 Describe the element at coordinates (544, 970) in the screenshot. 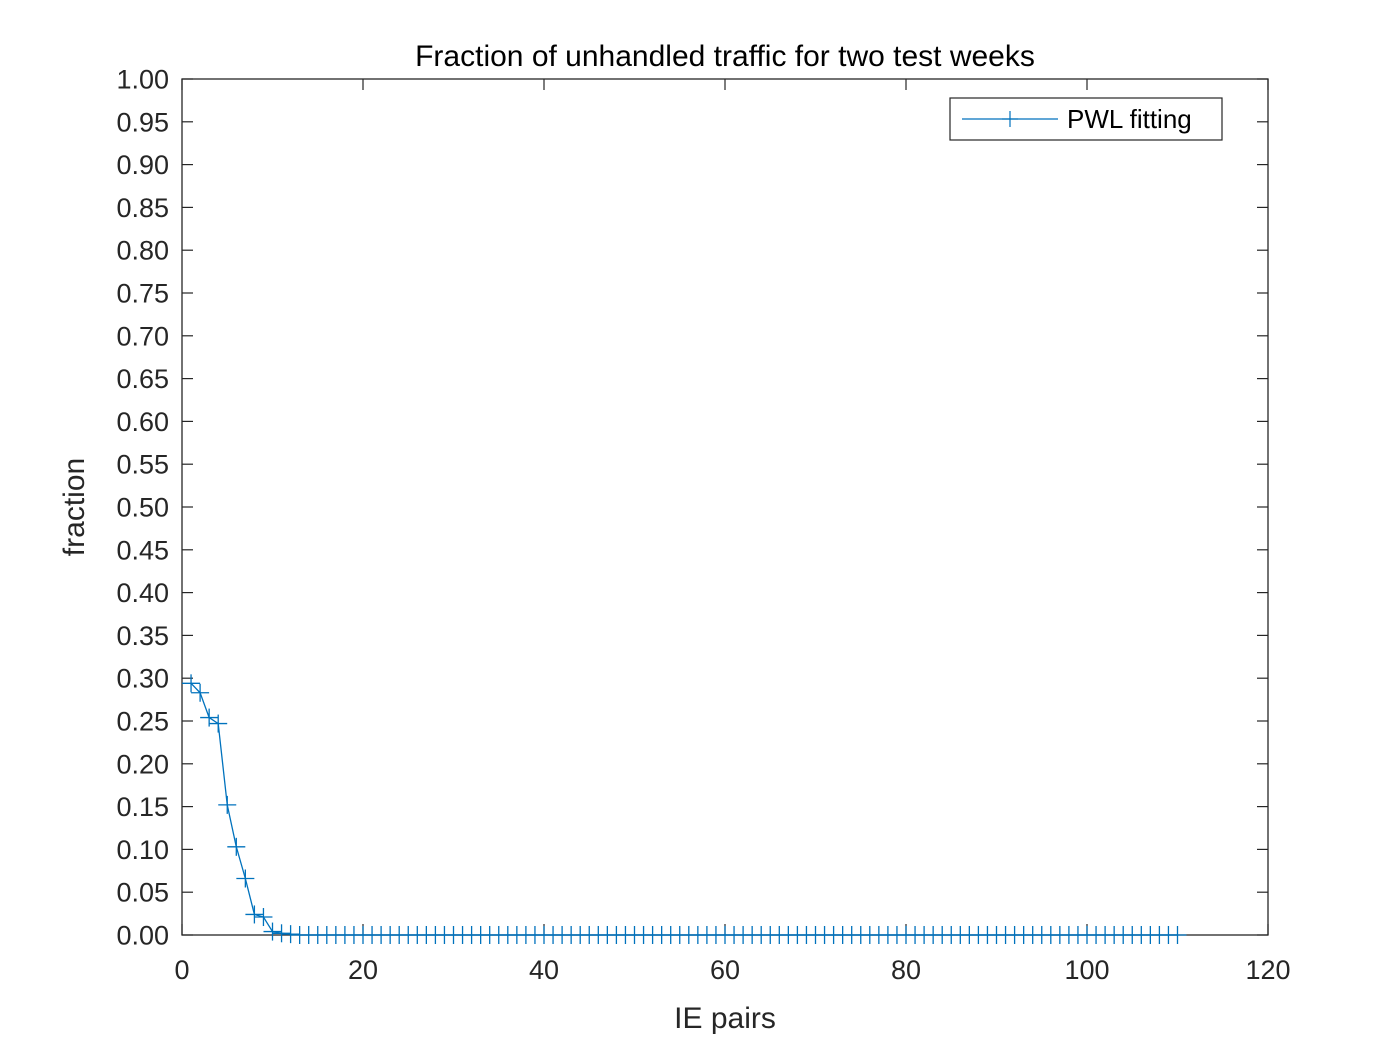

I see `x-tick-label: 40` at that location.